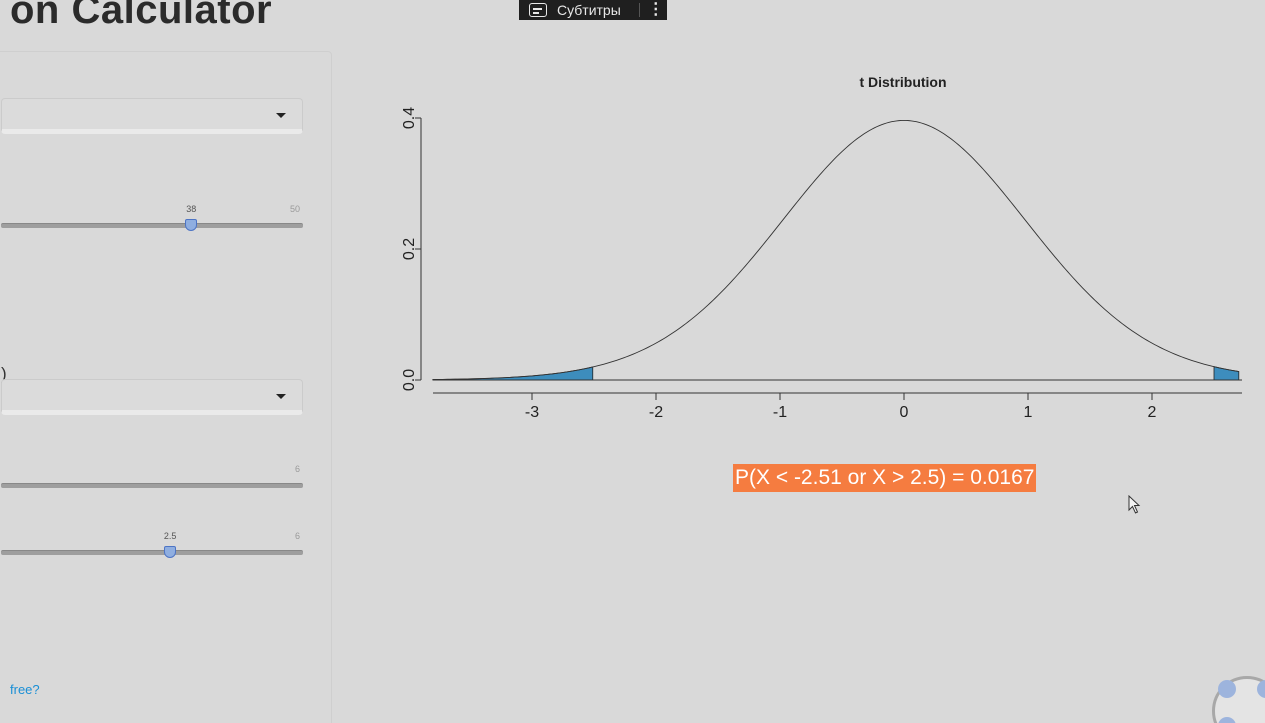 This screenshot has height=723, width=1265. What do you see at coordinates (25, 689) in the screenshot?
I see `free-link: free?` at bounding box center [25, 689].